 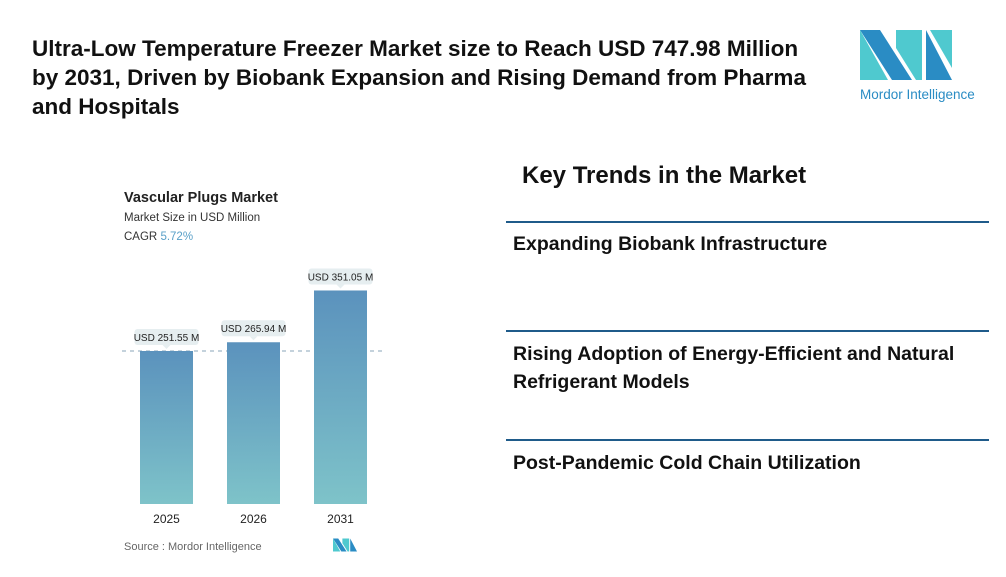 I want to click on chart-cagr: CAGR 5.72%, so click(x=158, y=237).